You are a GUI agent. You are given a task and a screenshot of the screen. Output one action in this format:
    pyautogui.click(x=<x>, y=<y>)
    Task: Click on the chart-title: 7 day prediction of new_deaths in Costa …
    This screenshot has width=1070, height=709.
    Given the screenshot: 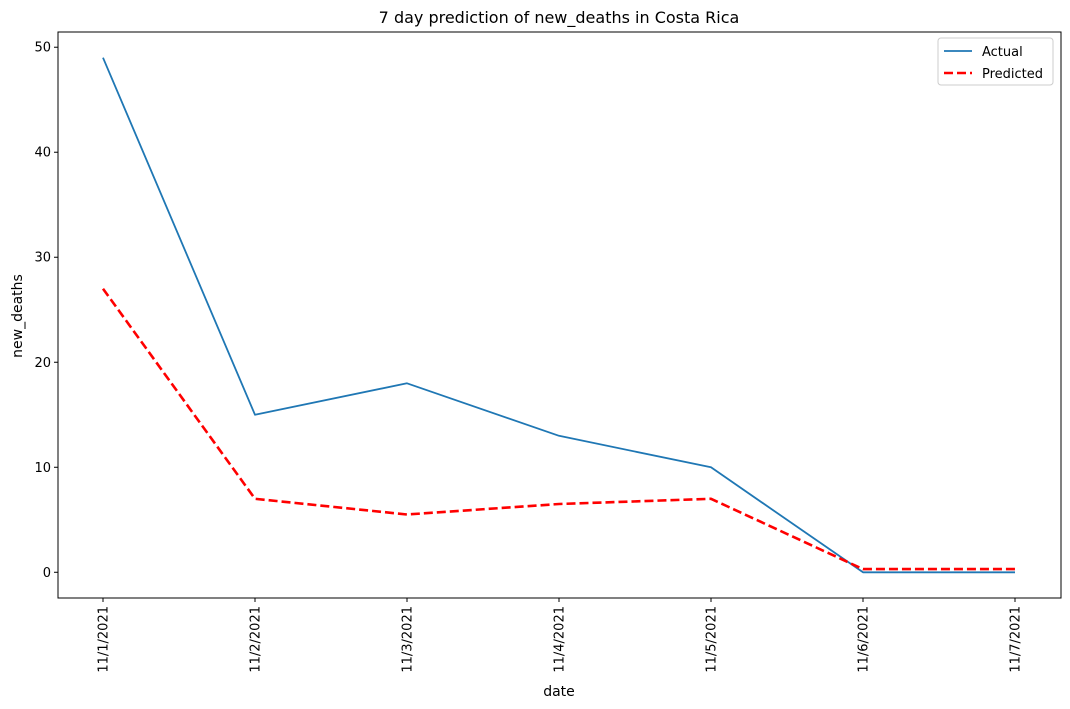 What is the action you would take?
    pyautogui.click(x=559, y=18)
    